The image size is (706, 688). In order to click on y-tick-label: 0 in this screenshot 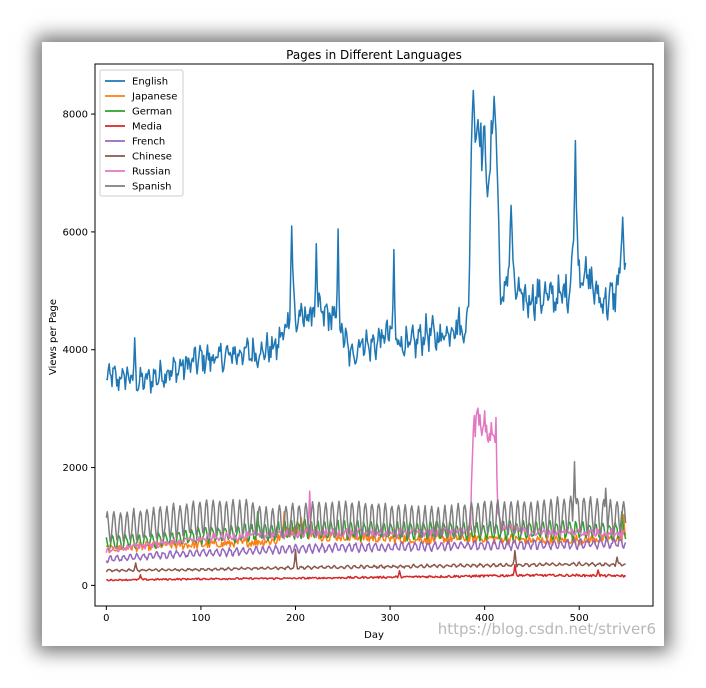, I will do `click(85, 586)`.